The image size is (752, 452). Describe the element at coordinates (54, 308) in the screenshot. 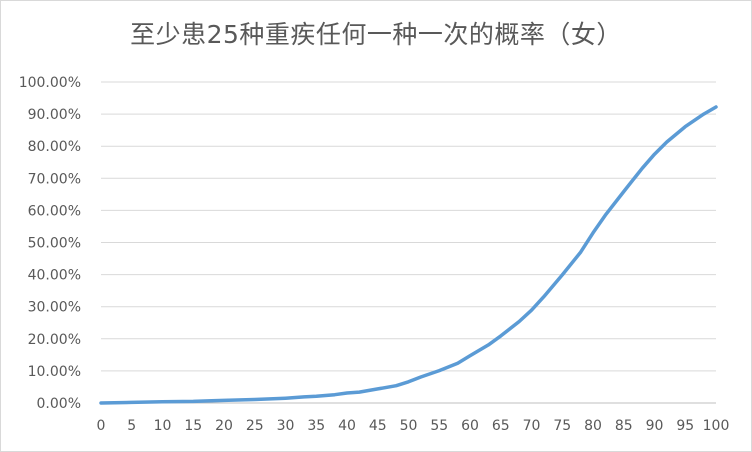

I see `y-tick-label: 30.00%` at that location.